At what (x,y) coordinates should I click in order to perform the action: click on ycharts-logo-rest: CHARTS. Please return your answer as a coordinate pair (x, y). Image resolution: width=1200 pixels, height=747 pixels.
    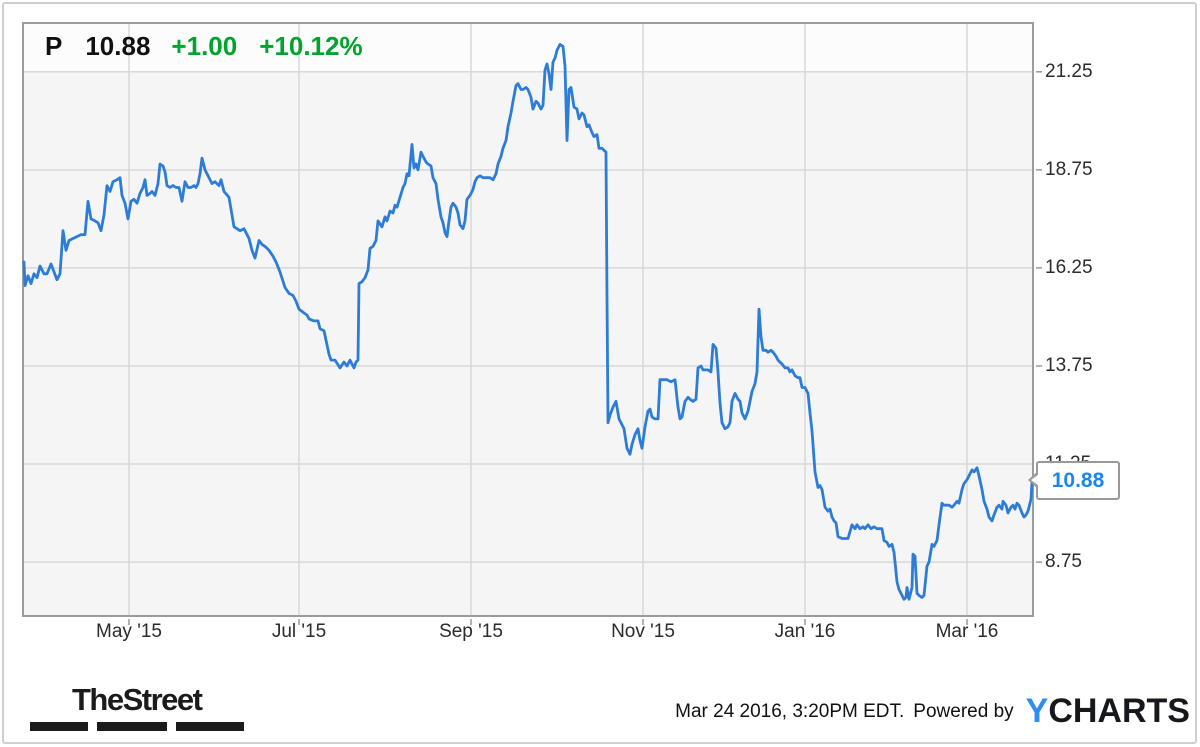
    Looking at the image, I should click on (1119, 711).